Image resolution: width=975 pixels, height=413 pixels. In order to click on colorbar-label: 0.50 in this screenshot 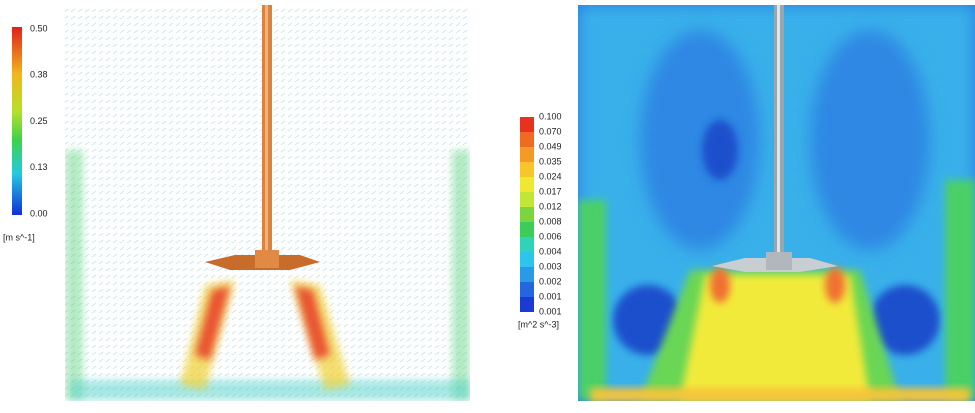, I will do `click(39, 28)`.